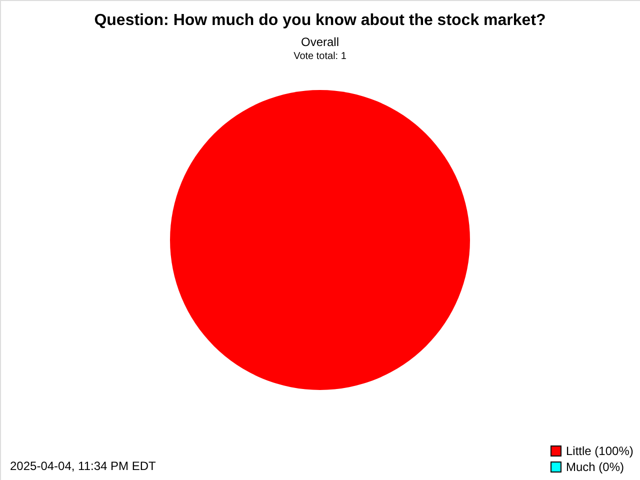 The image size is (640, 480). Describe the element at coordinates (320, 56) in the screenshot. I see `text: Vote total: 1` at that location.